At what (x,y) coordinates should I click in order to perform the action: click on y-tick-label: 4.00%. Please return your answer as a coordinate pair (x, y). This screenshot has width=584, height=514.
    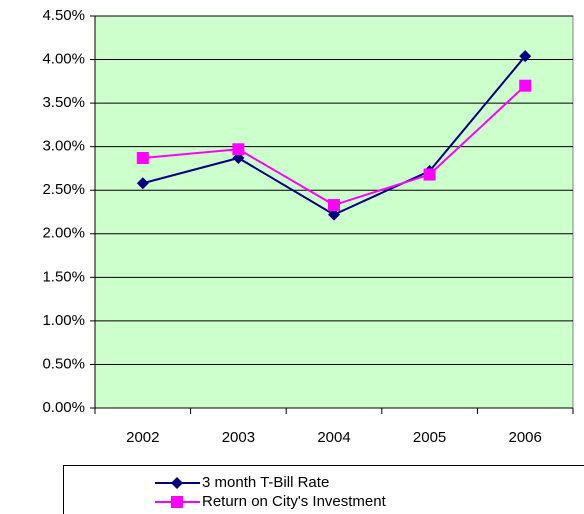
    Looking at the image, I should click on (63, 59).